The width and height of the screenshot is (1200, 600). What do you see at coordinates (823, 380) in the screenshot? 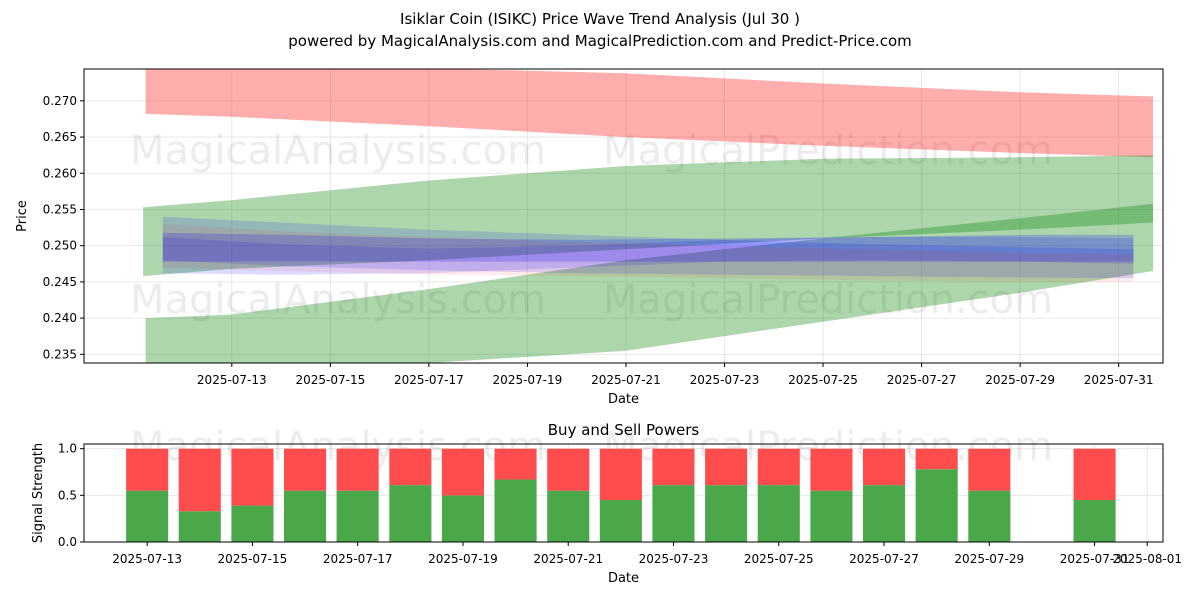
I see `x-tick-label: 2025-07-25` at bounding box center [823, 380].